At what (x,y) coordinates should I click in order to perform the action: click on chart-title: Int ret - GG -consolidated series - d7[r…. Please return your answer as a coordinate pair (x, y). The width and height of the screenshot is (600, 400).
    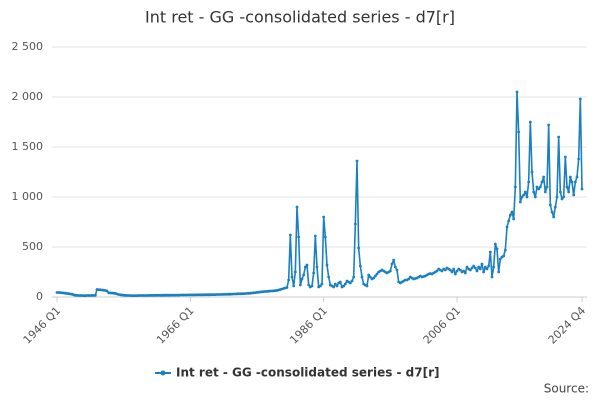
    Looking at the image, I should click on (300, 17).